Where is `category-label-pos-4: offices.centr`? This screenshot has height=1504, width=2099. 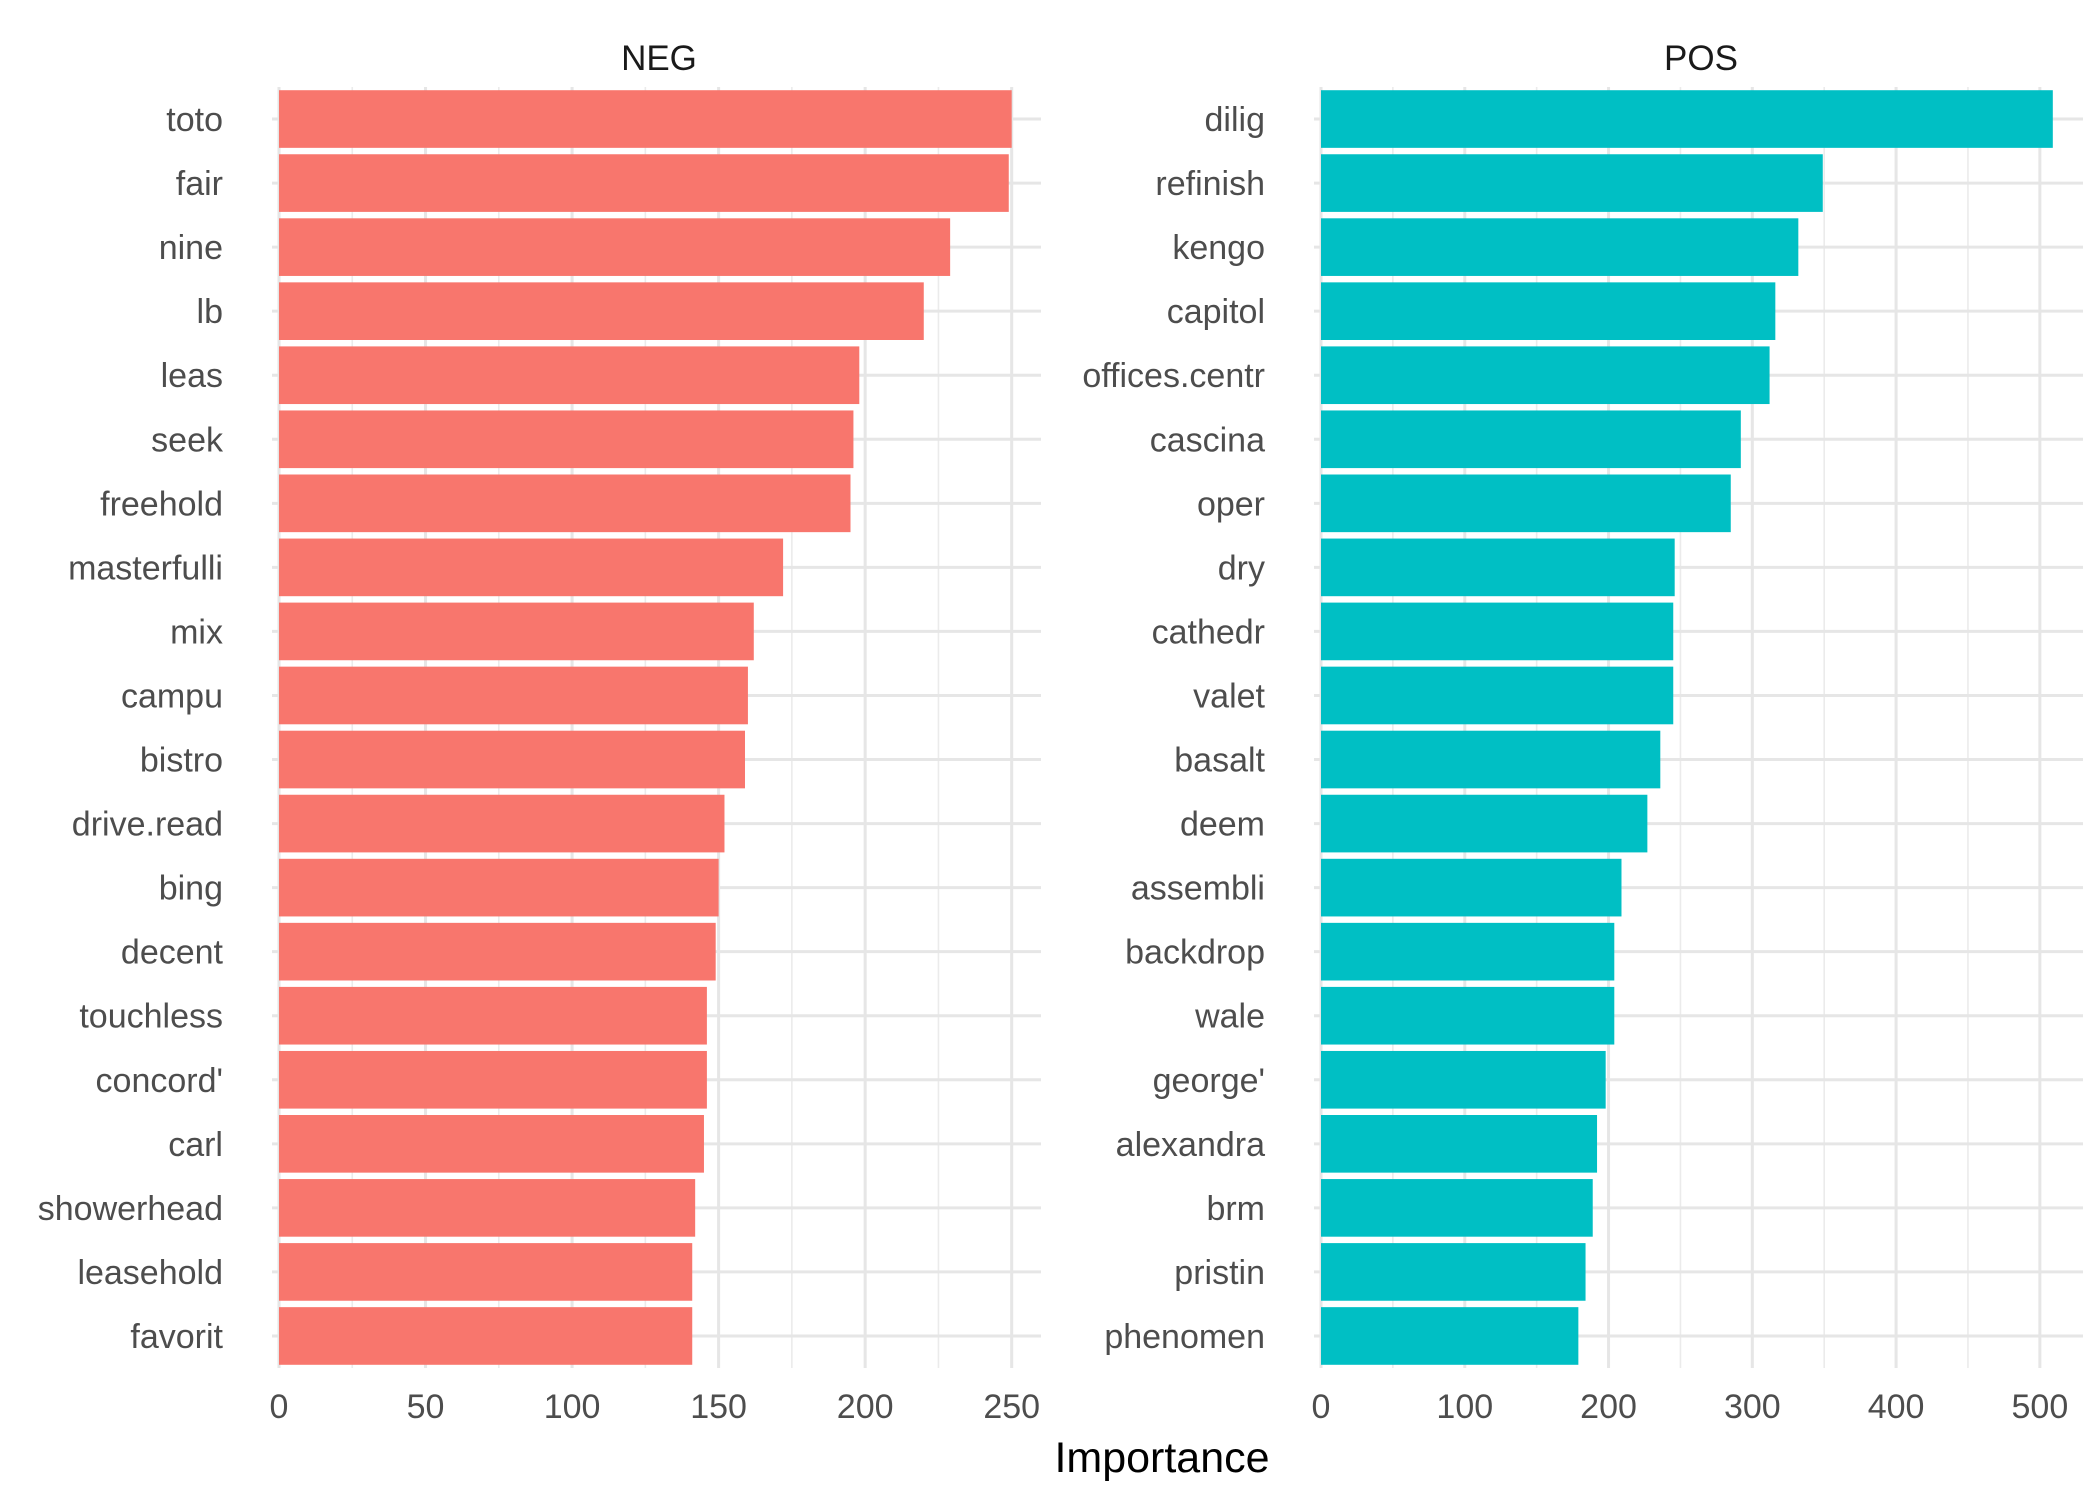
category-label-pos-4: offices.centr is located at coordinates (1173, 376).